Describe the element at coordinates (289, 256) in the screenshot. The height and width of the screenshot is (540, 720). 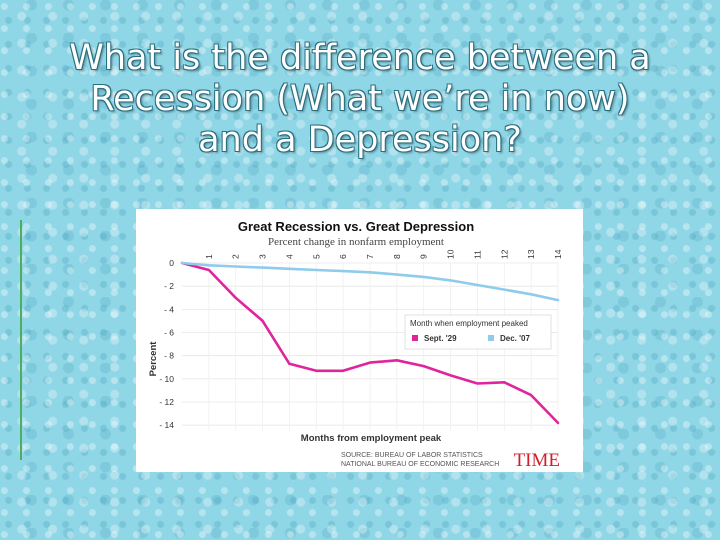
I see `x-tick-label: 4` at that location.